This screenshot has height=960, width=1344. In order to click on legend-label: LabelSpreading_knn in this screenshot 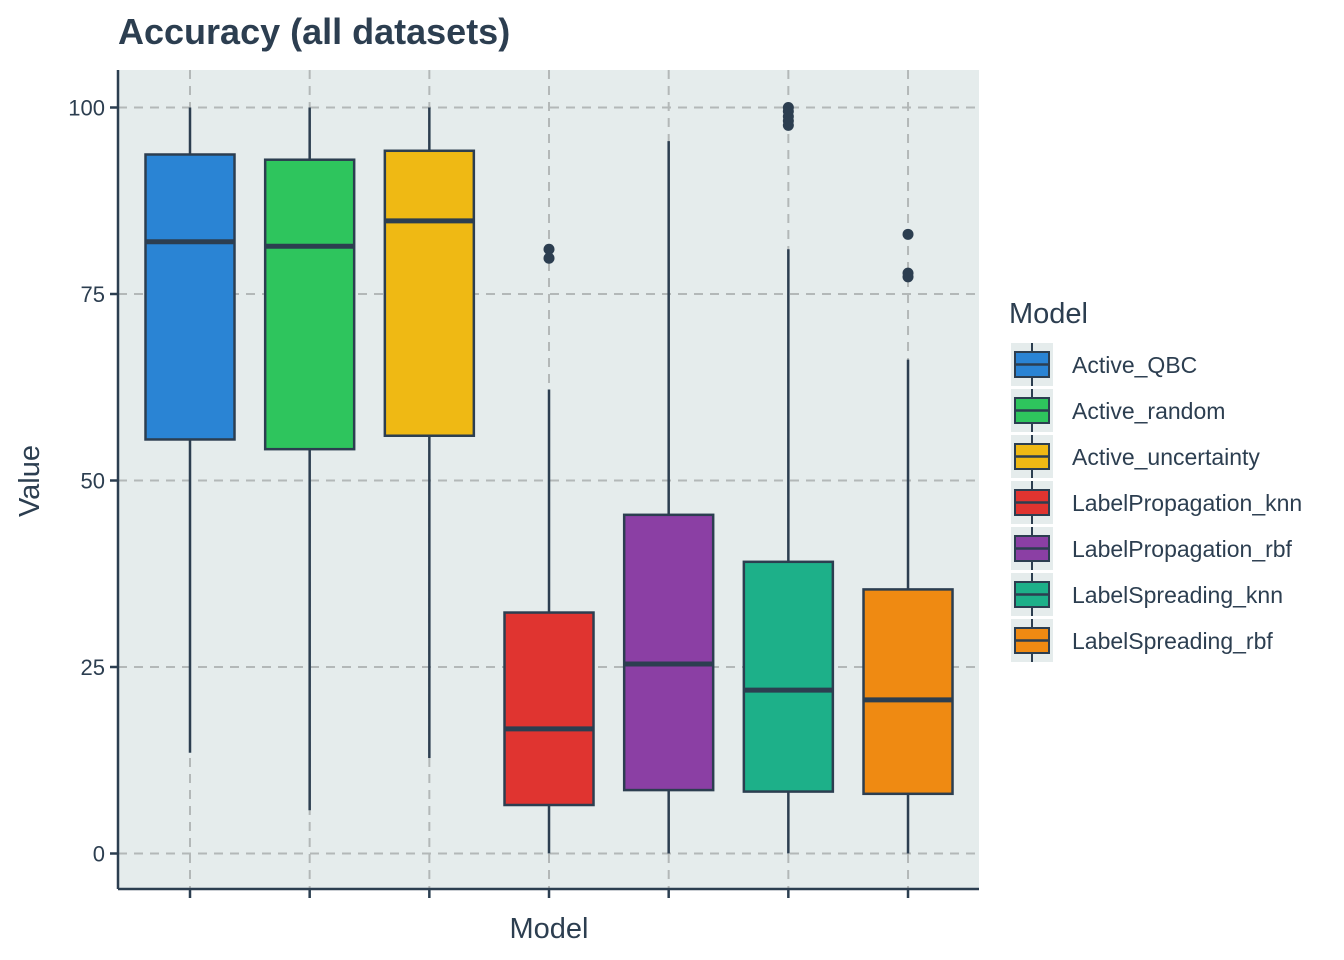, I will do `click(1177, 595)`.